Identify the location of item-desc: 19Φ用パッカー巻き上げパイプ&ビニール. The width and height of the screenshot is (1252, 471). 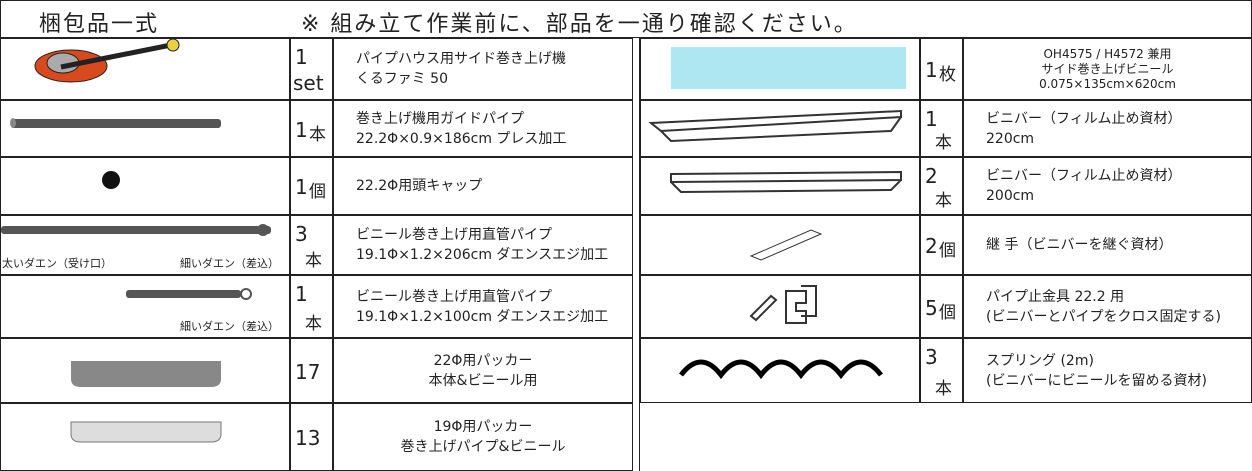
(483, 437).